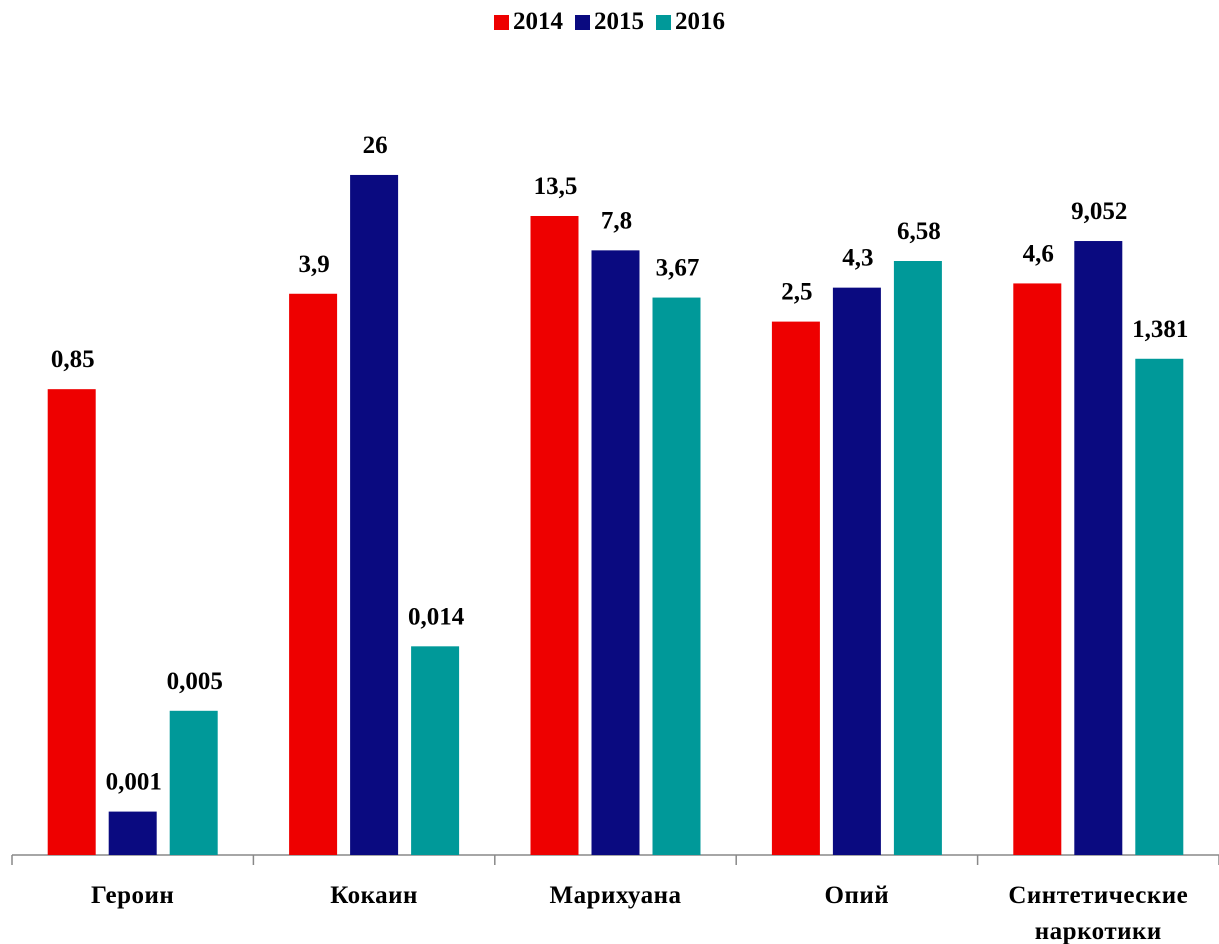  I want to click on data-label: 0,014, so click(436, 616).